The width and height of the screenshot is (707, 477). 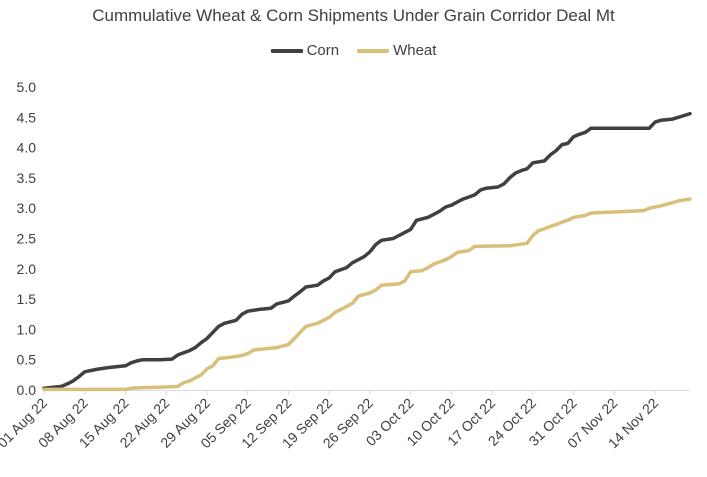 I want to click on legend-label-wheat: Wheat, so click(x=415, y=50).